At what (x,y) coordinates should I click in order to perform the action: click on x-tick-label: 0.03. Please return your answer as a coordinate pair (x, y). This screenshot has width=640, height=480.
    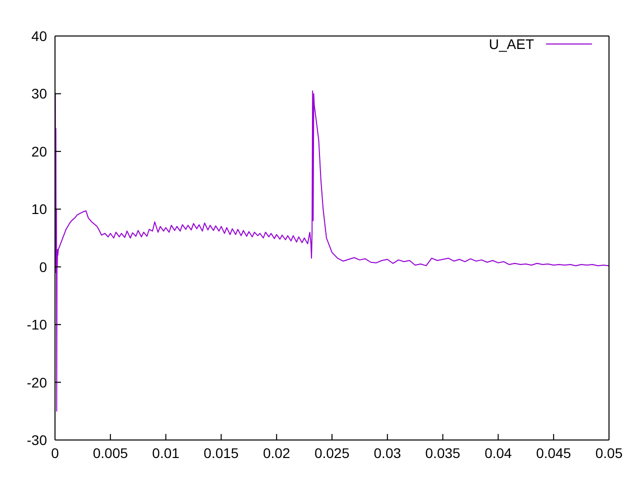
    Looking at the image, I should click on (388, 452).